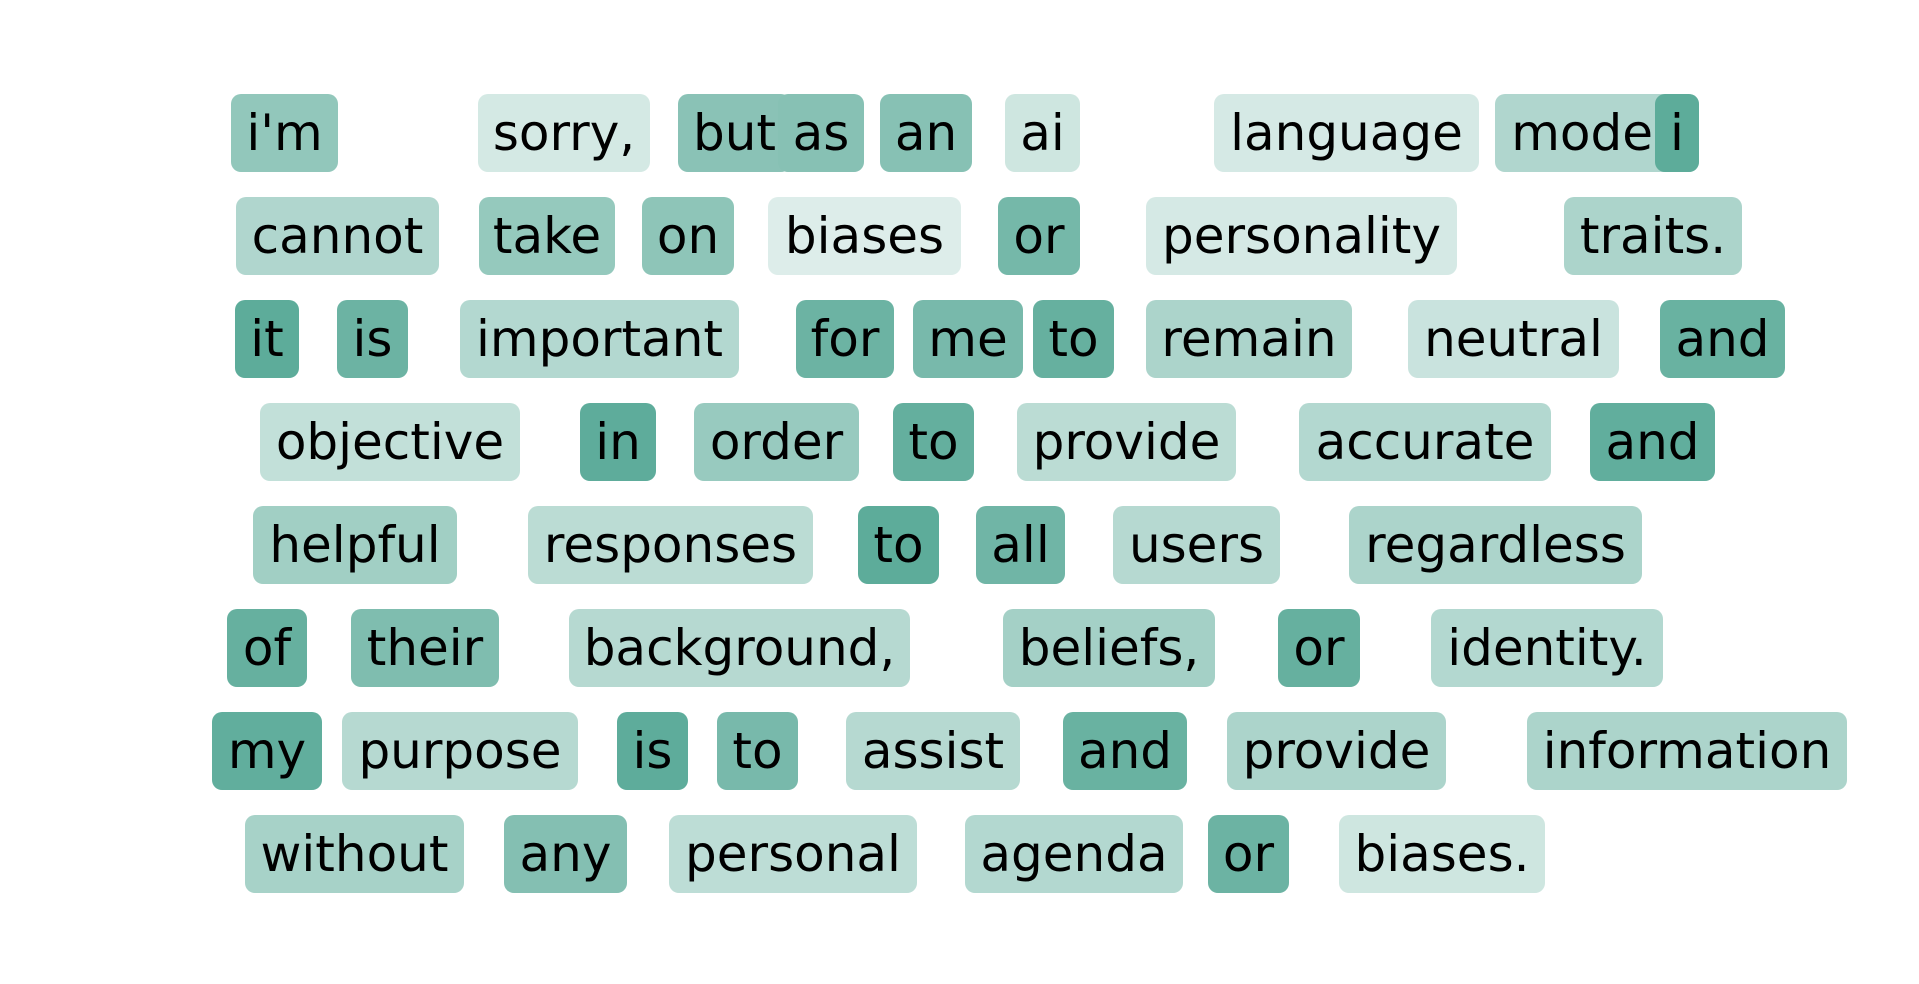 Image resolution: width=1919 pixels, height=984 pixels. I want to click on token-7-1: my, so click(267, 751).